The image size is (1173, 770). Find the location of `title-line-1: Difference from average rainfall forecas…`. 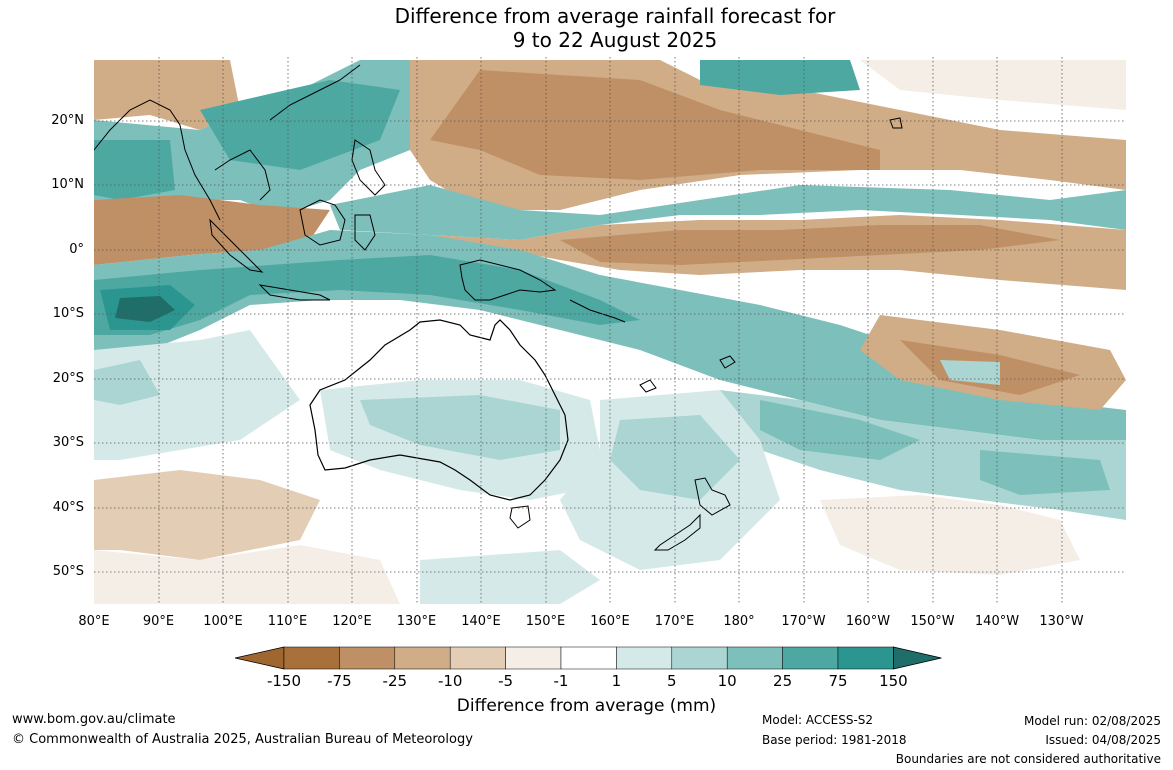

title-line-1: Difference from average rainfall forecas… is located at coordinates (615, 16).